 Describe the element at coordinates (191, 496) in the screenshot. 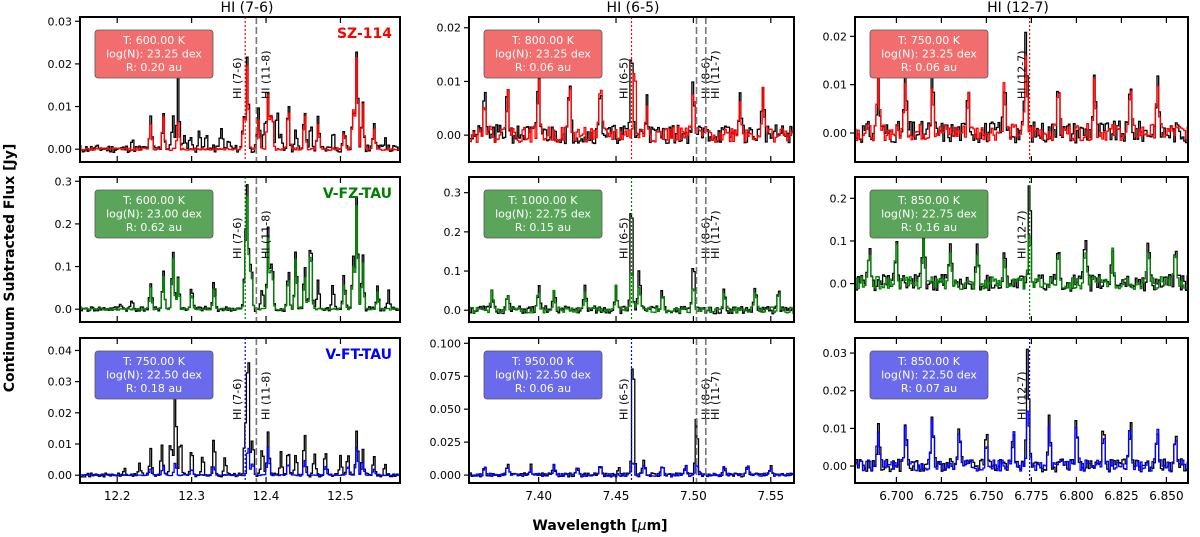

I see `x-tick-label: 12.3` at that location.